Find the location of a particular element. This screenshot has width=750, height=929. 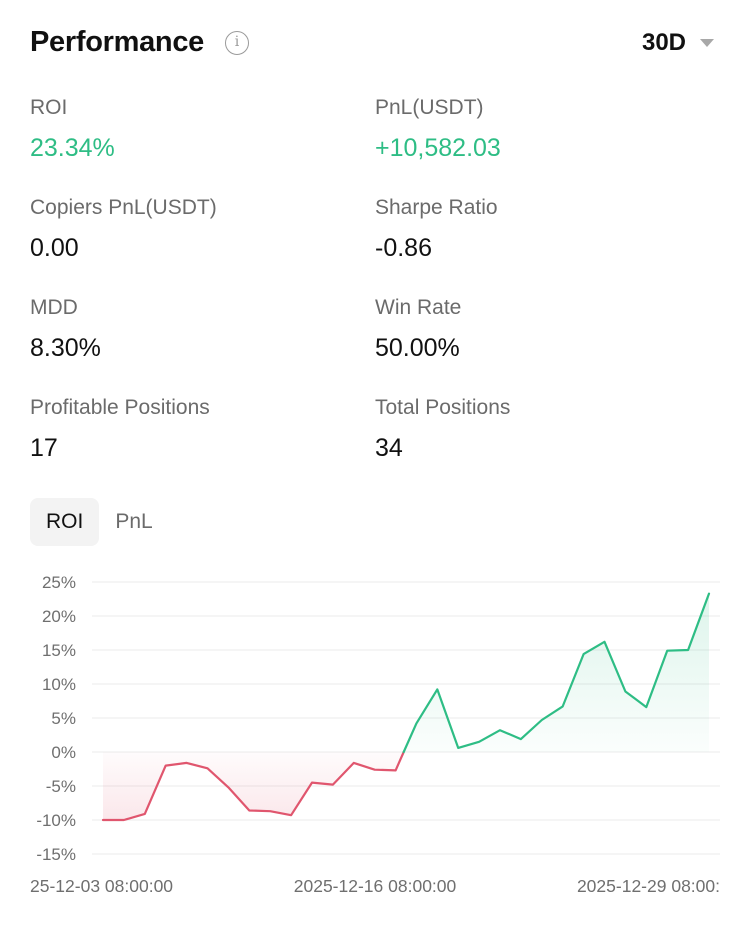

y-tick-label: -5% is located at coordinates (61, 786).